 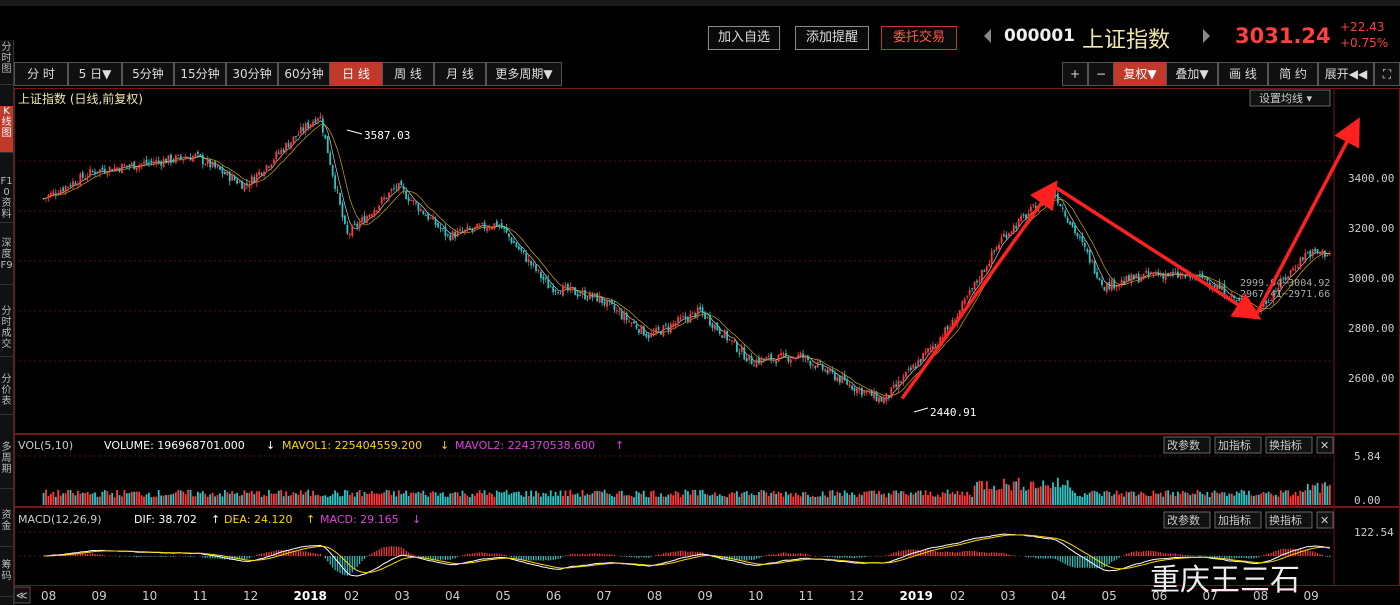 What do you see at coordinates (1075, 74) in the screenshot?
I see `zoom-in-button: +` at bounding box center [1075, 74].